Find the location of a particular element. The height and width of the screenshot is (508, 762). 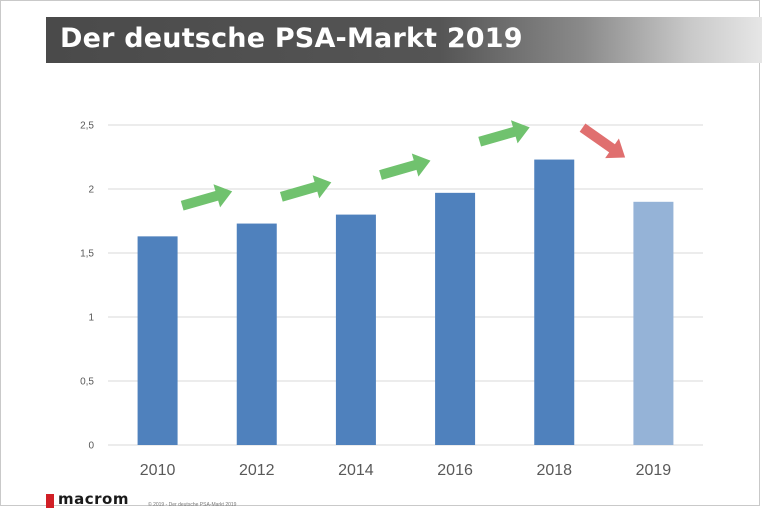

y-tick-label: 2 is located at coordinates (91, 190).